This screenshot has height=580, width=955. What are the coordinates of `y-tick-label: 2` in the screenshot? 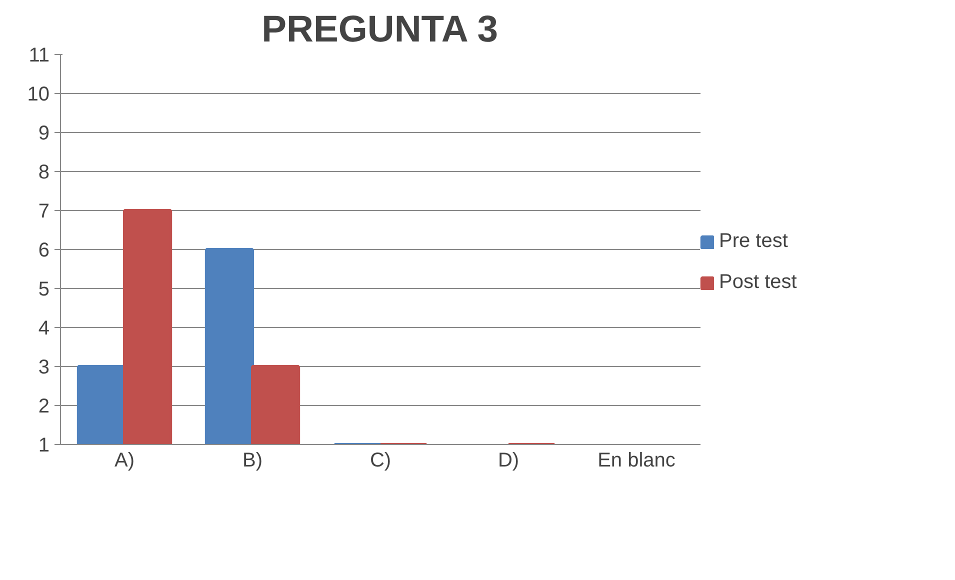 It's located at (44, 407).